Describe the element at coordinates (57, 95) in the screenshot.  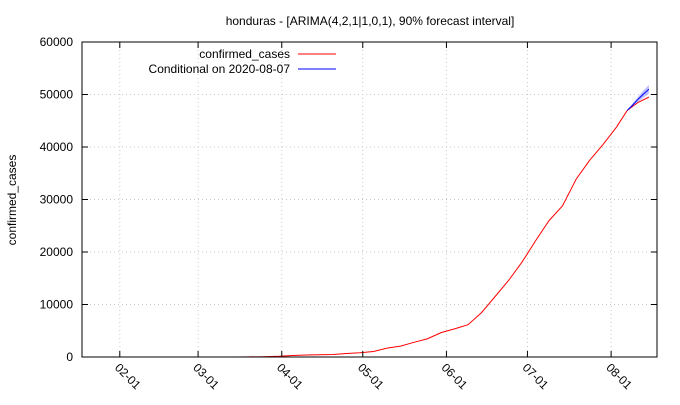
I see `y-tick-label: 50000` at that location.